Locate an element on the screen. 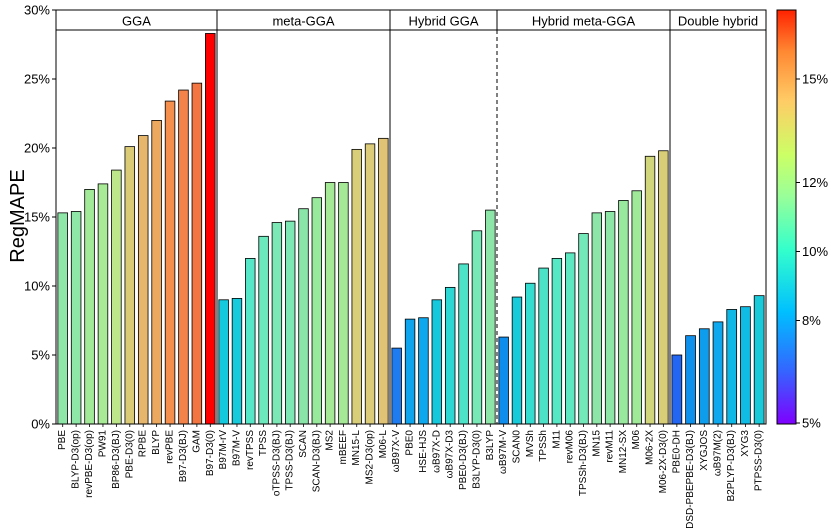  y-tick-label: 10% is located at coordinates (37, 286).